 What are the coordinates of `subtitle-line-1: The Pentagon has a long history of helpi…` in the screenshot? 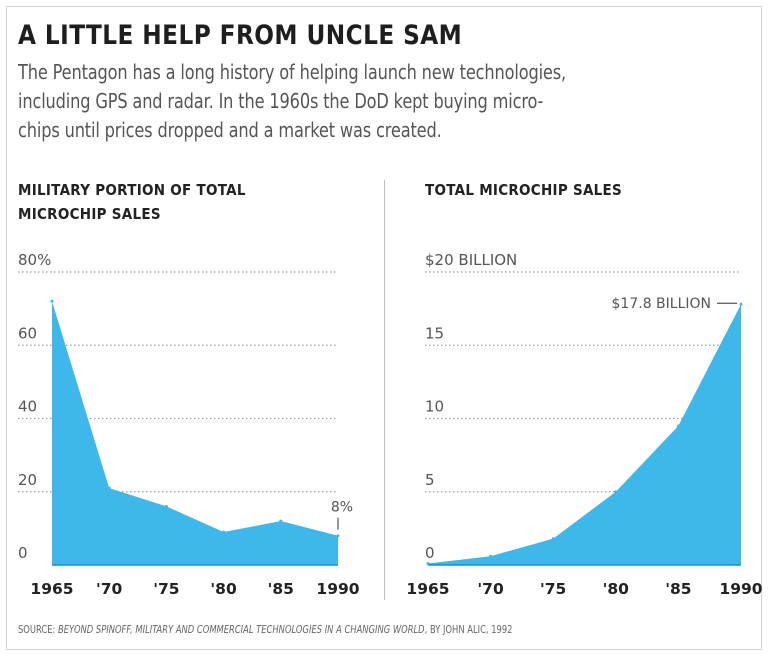 It's located at (292, 72).